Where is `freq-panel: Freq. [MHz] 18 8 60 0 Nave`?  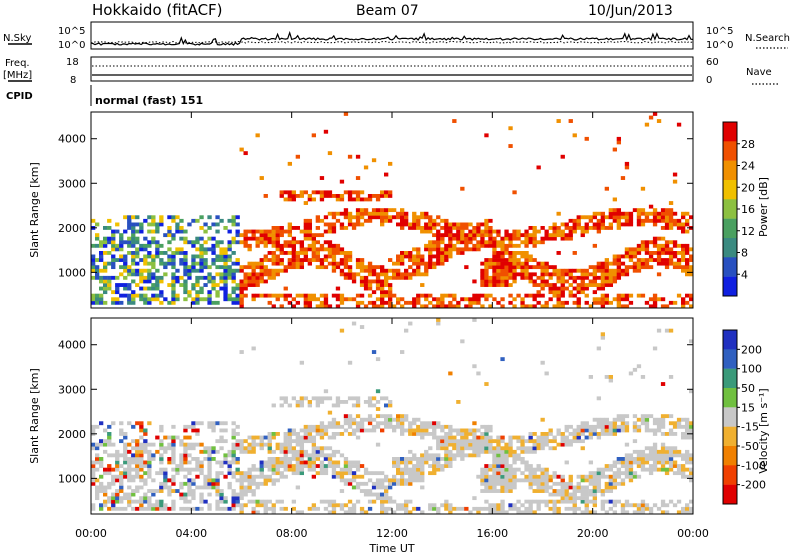 freq-panel: Freq. [MHz] 18 8 60 0 Nave is located at coordinates (391, 71).